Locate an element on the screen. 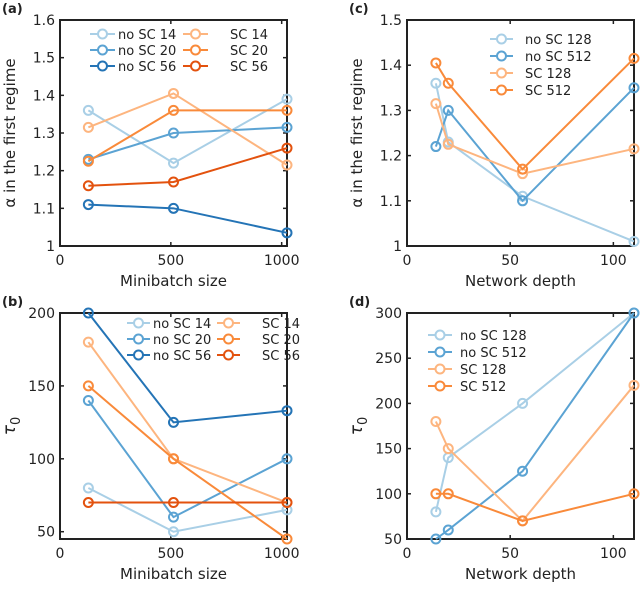  y-tick-label: 1.3 is located at coordinates (391, 111).